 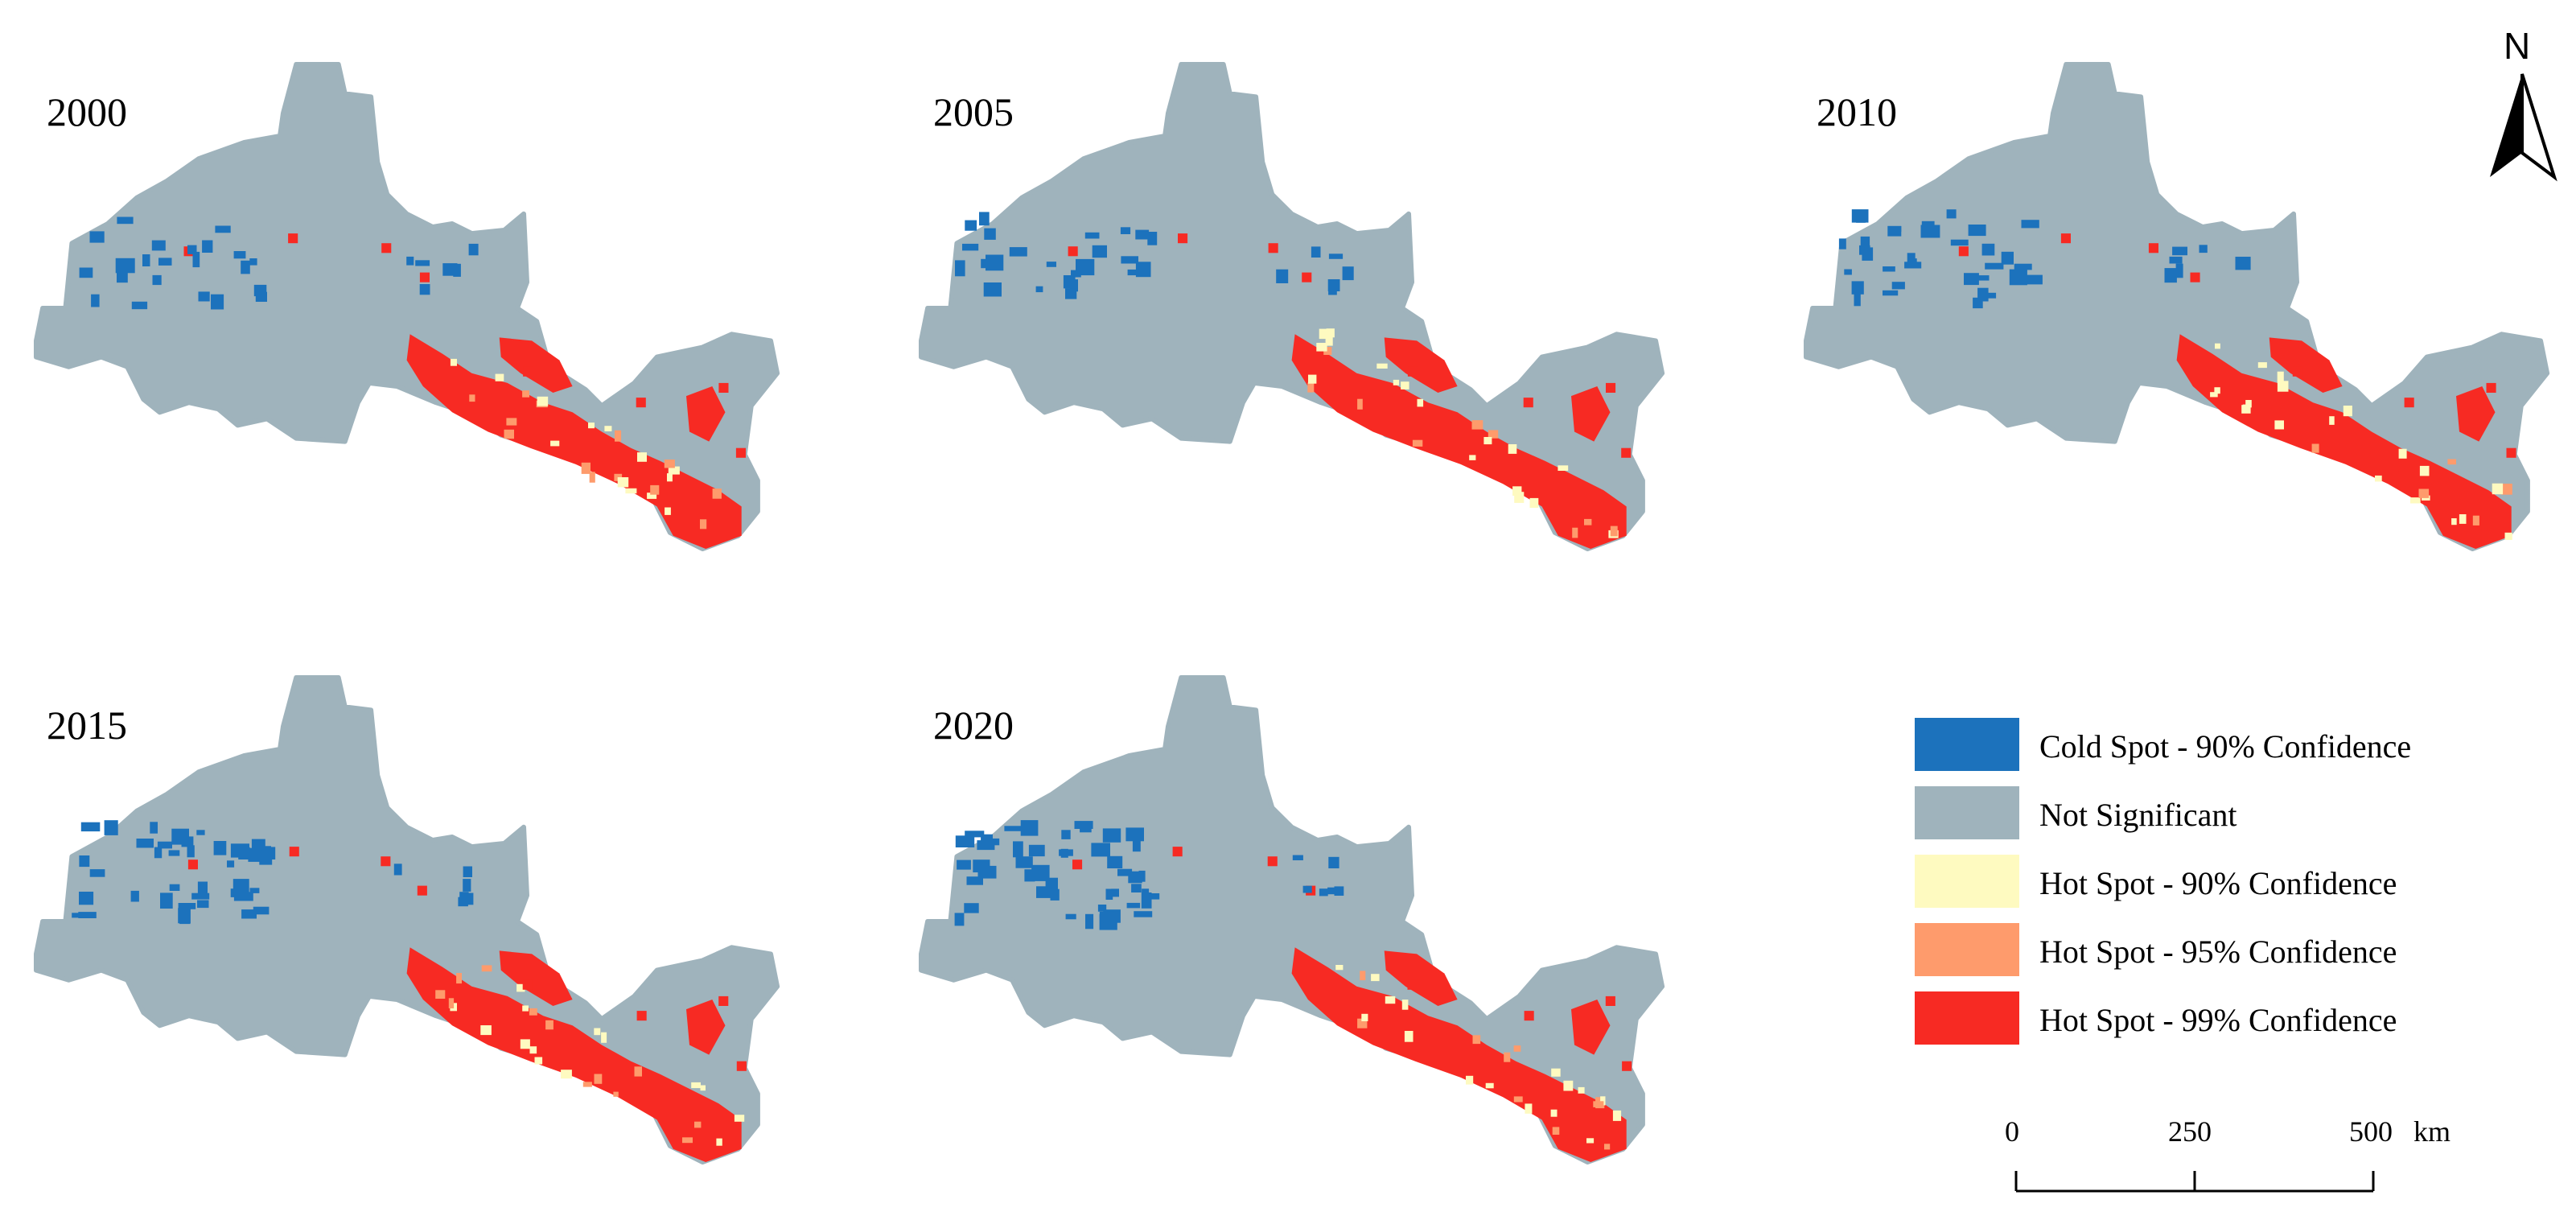 What do you see at coordinates (2225, 746) in the screenshot?
I see `legend-label: Cold Spot - 90% Confidence` at bounding box center [2225, 746].